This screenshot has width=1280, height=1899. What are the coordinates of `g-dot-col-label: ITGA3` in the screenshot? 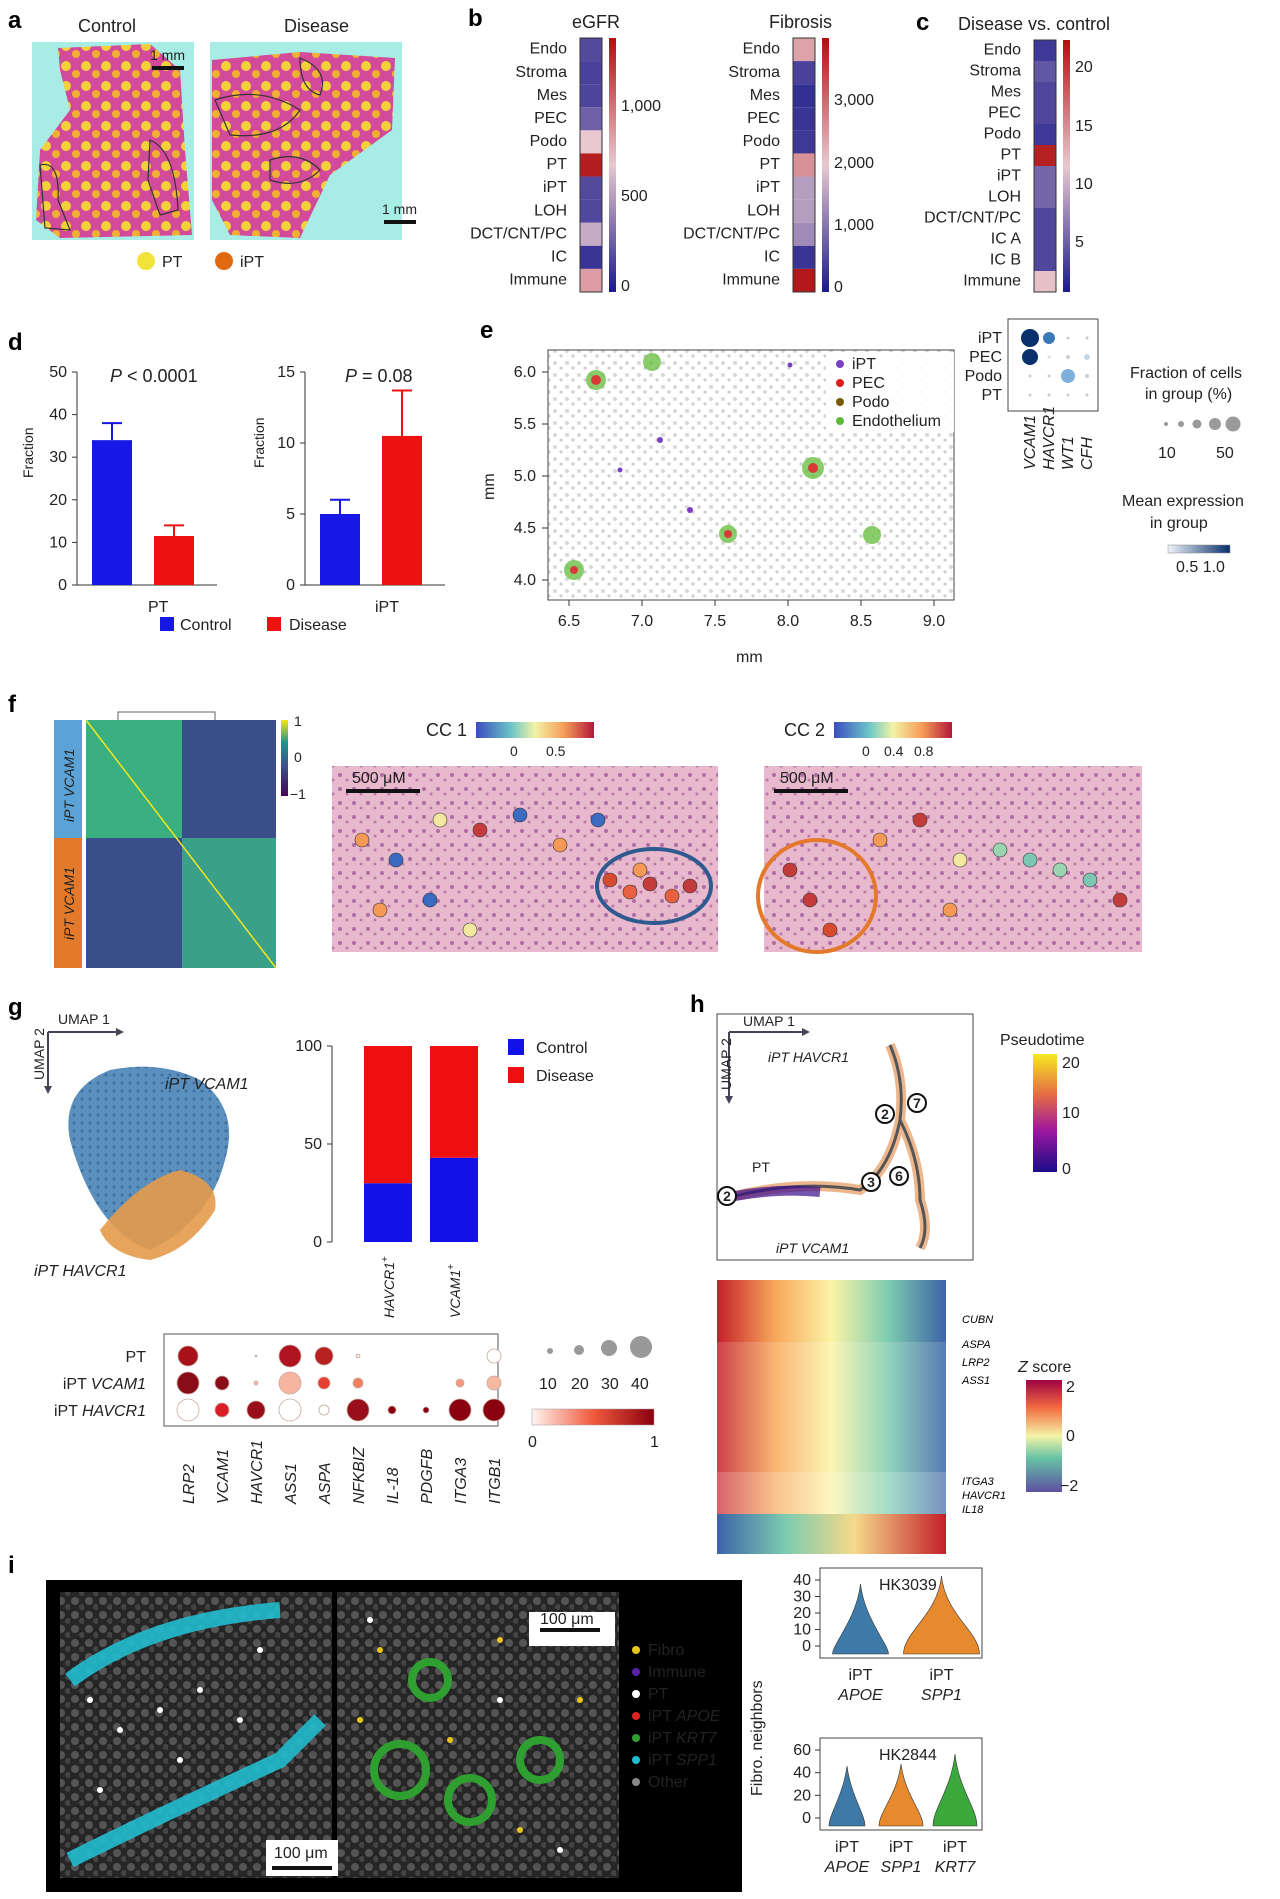 It's located at (461, 1481).